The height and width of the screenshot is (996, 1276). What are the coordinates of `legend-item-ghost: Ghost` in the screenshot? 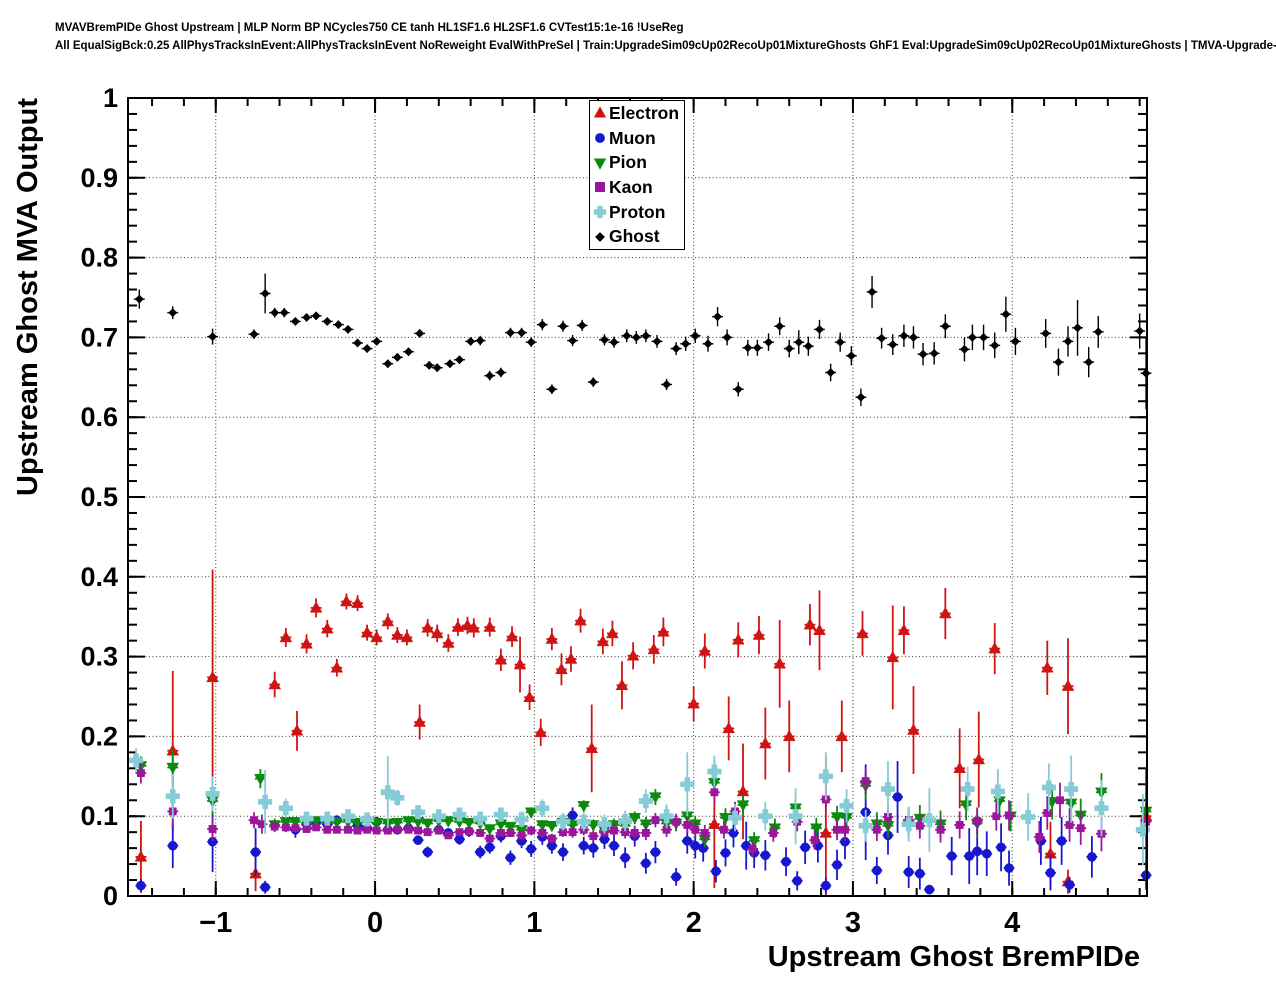 It's located at (637, 236).